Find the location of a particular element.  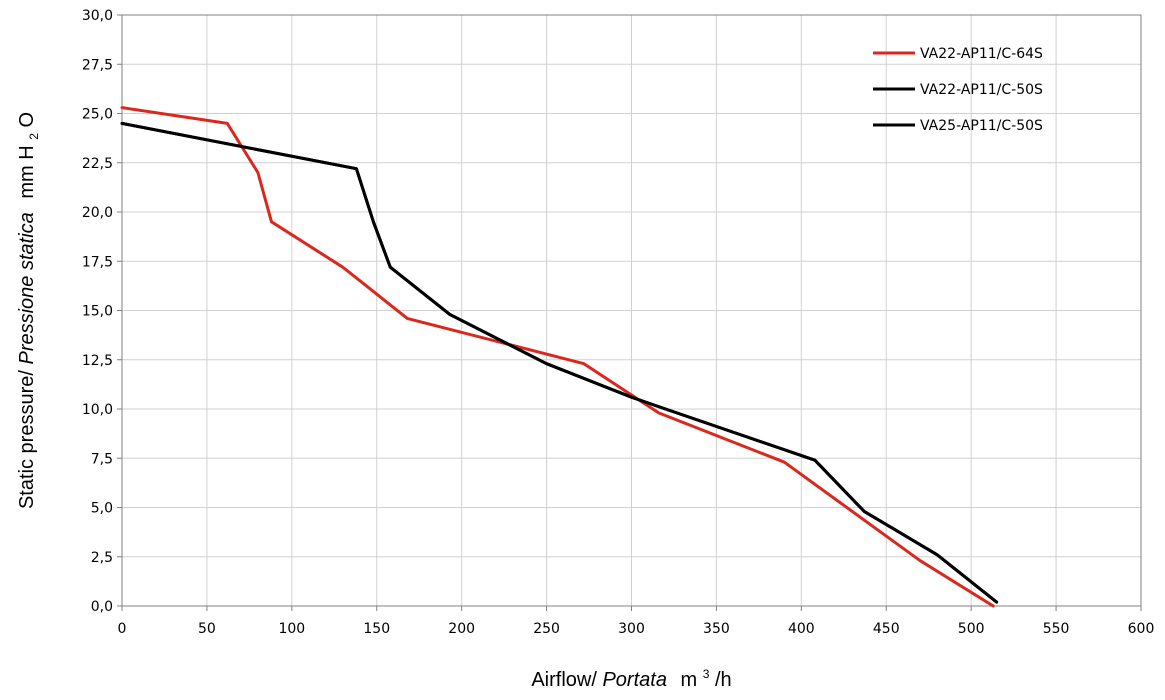

x-tick-label: 550 is located at coordinates (1056, 629).